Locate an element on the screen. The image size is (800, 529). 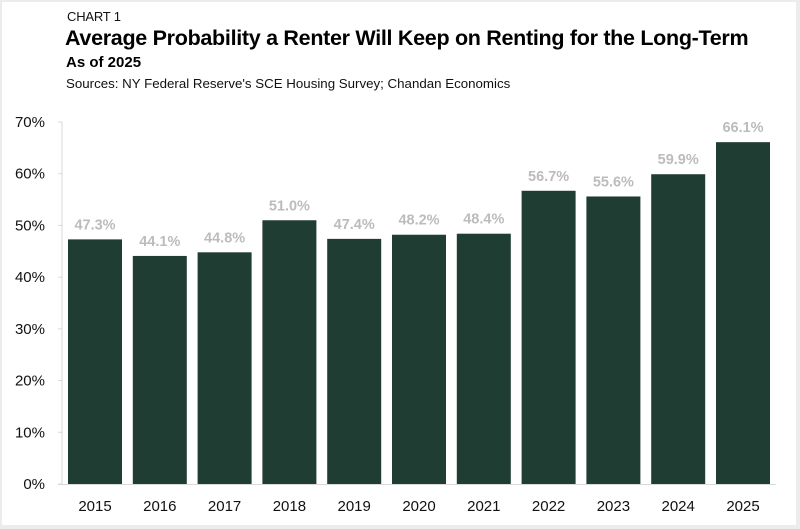
x-tick-label: 2022 is located at coordinates (548, 506).